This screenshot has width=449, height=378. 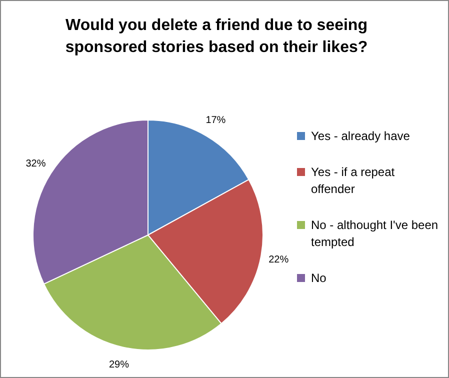 What do you see at coordinates (278, 260) in the screenshot?
I see `data-label: 22%` at bounding box center [278, 260].